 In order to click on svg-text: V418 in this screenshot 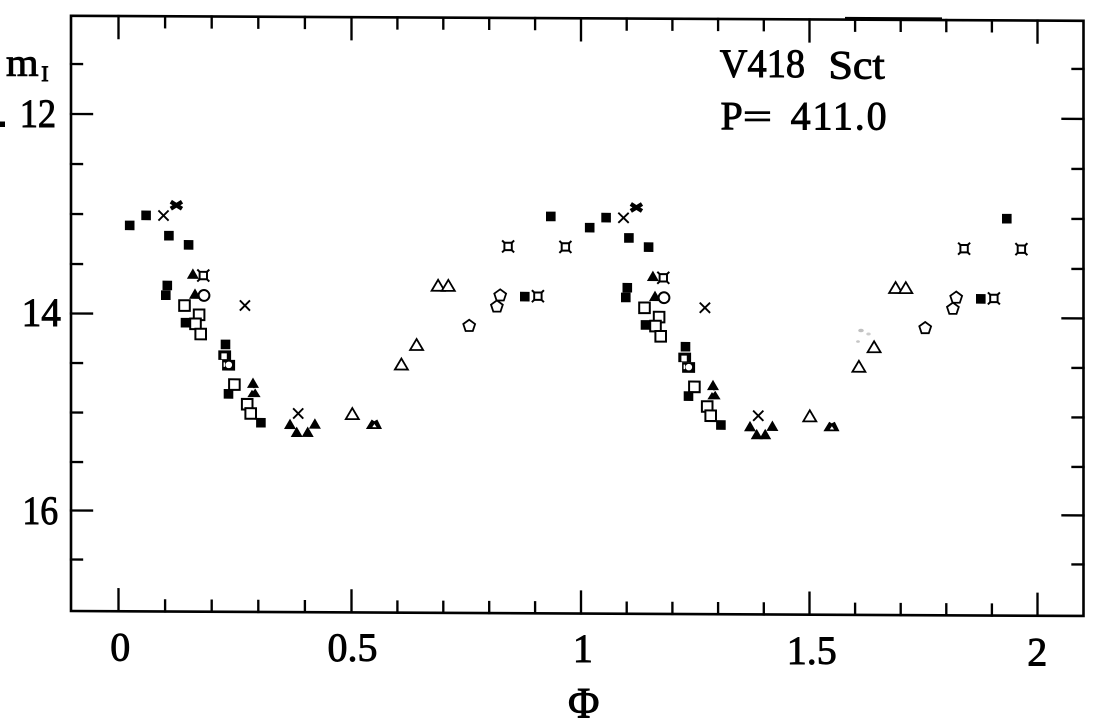, I will do `click(762, 63)`.